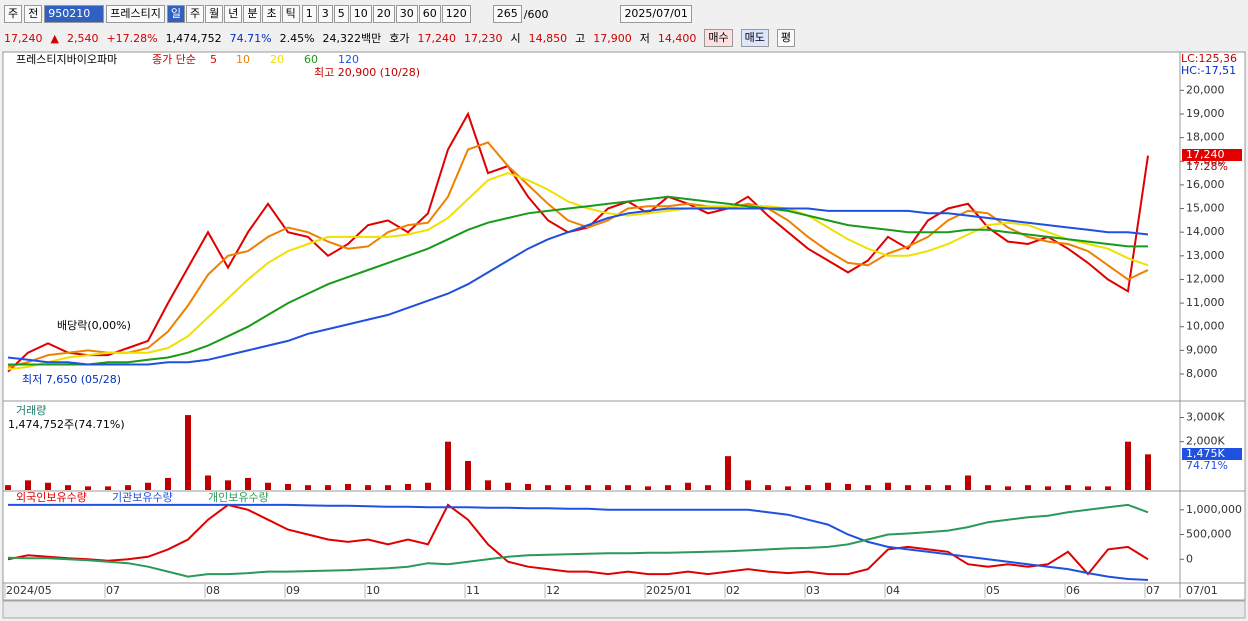  What do you see at coordinates (66, 424) in the screenshot?
I see `annotation: 1,474,752주(74.71%)` at bounding box center [66, 424].